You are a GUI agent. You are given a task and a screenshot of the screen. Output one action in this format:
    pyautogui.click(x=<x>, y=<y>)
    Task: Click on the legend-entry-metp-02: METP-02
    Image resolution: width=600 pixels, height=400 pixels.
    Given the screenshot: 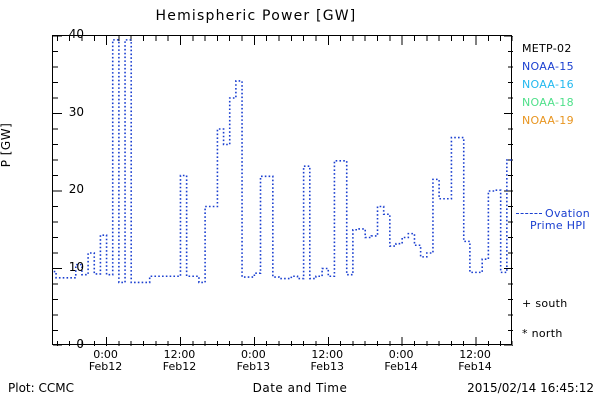 What is the action you would take?
    pyautogui.click(x=547, y=48)
    